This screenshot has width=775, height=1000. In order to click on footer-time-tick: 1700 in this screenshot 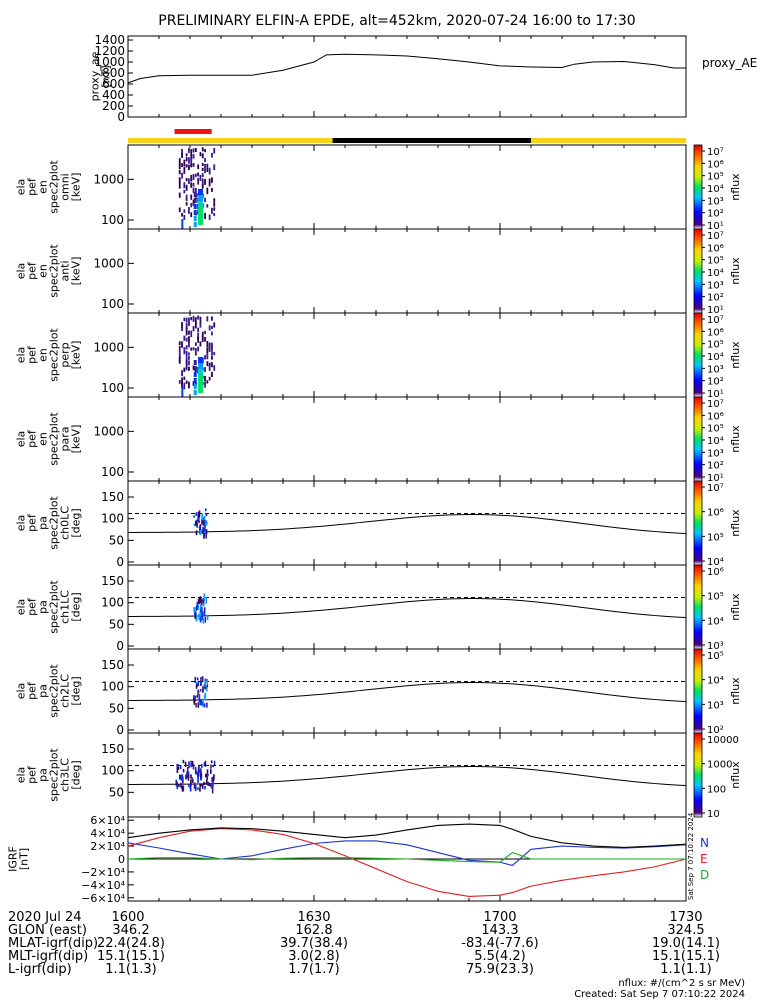, I will do `click(499, 917)`.